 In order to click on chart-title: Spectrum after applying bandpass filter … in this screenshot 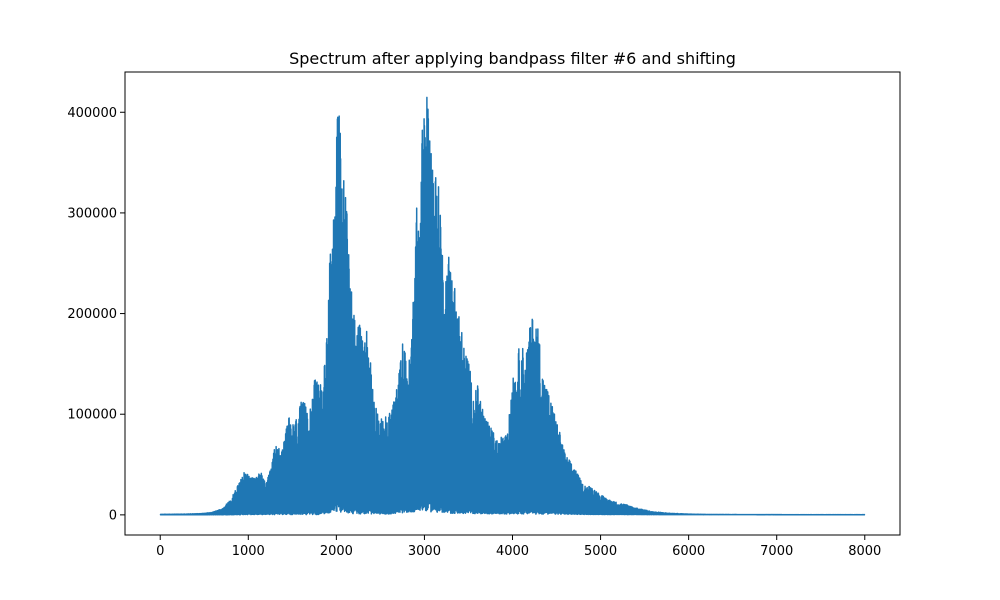, I will do `click(512, 58)`.